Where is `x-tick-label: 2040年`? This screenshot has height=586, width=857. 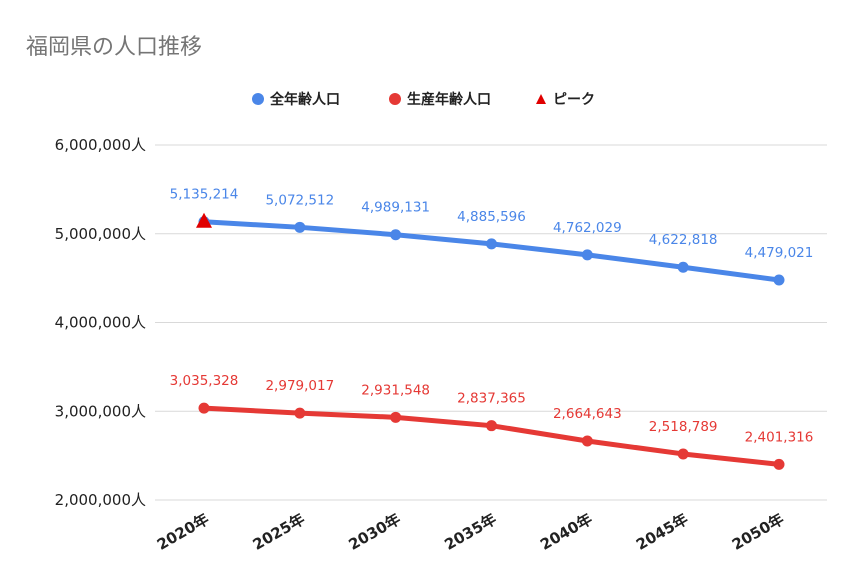 x-tick-label: 2040年 is located at coordinates (566, 532).